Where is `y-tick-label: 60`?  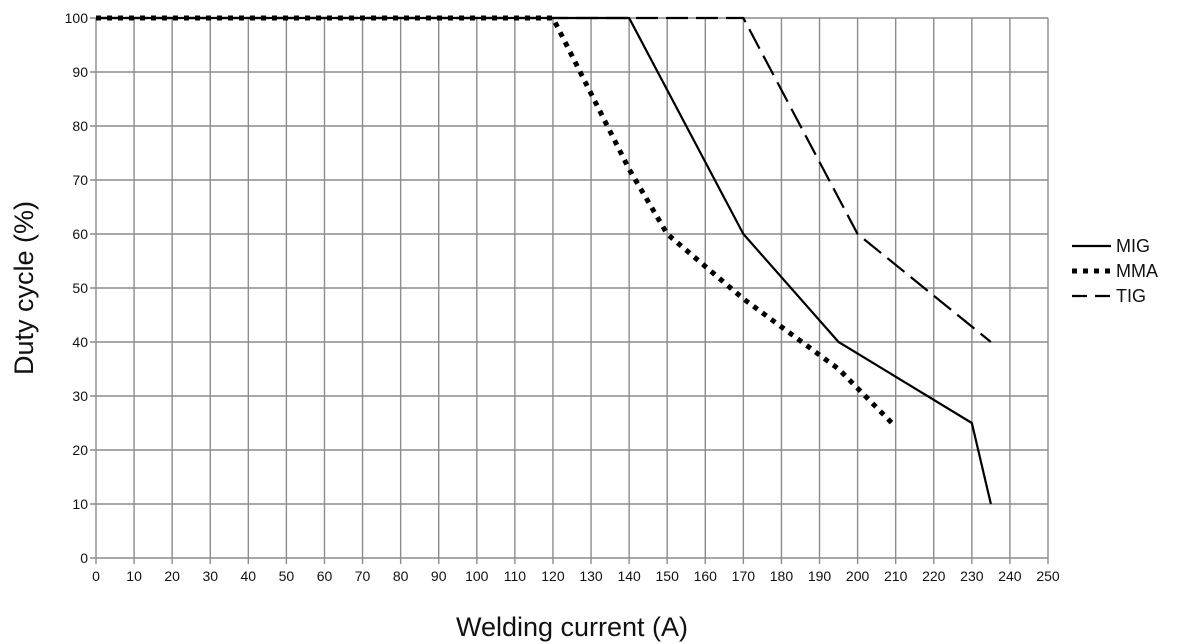
y-tick-label: 60 is located at coordinates (80, 234).